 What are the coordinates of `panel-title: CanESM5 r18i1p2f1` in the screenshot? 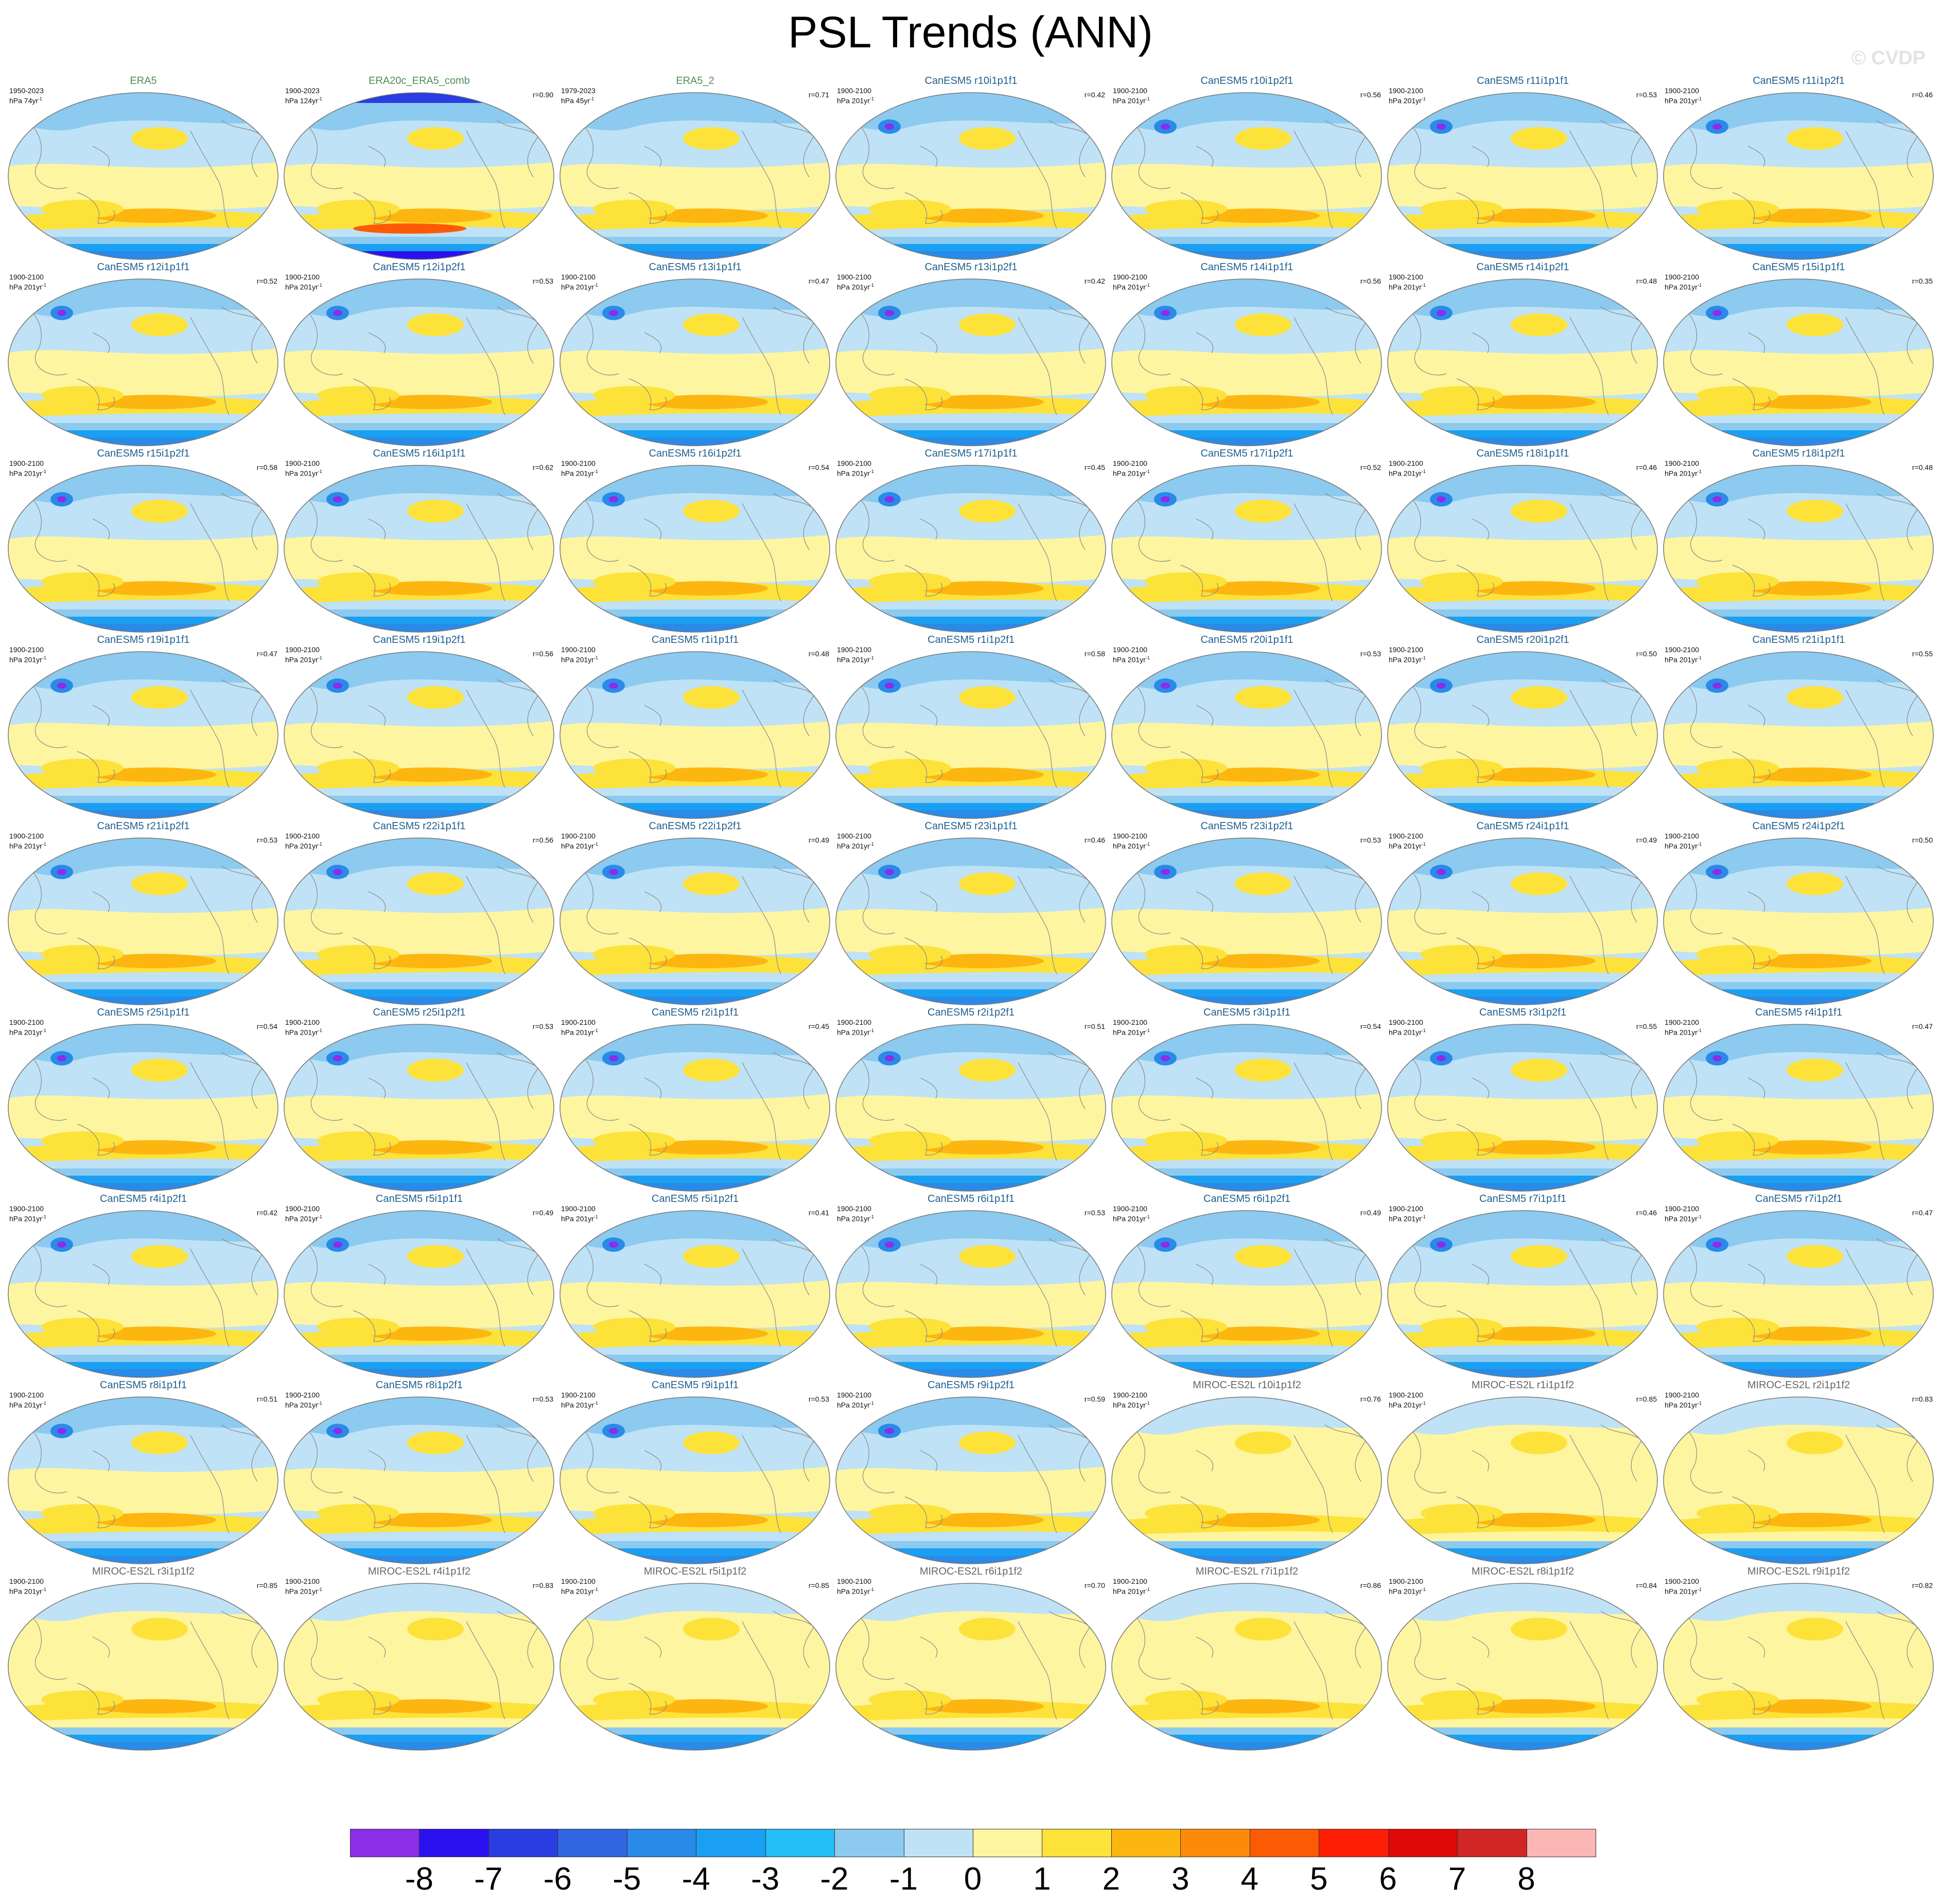 It's located at (1799, 453).